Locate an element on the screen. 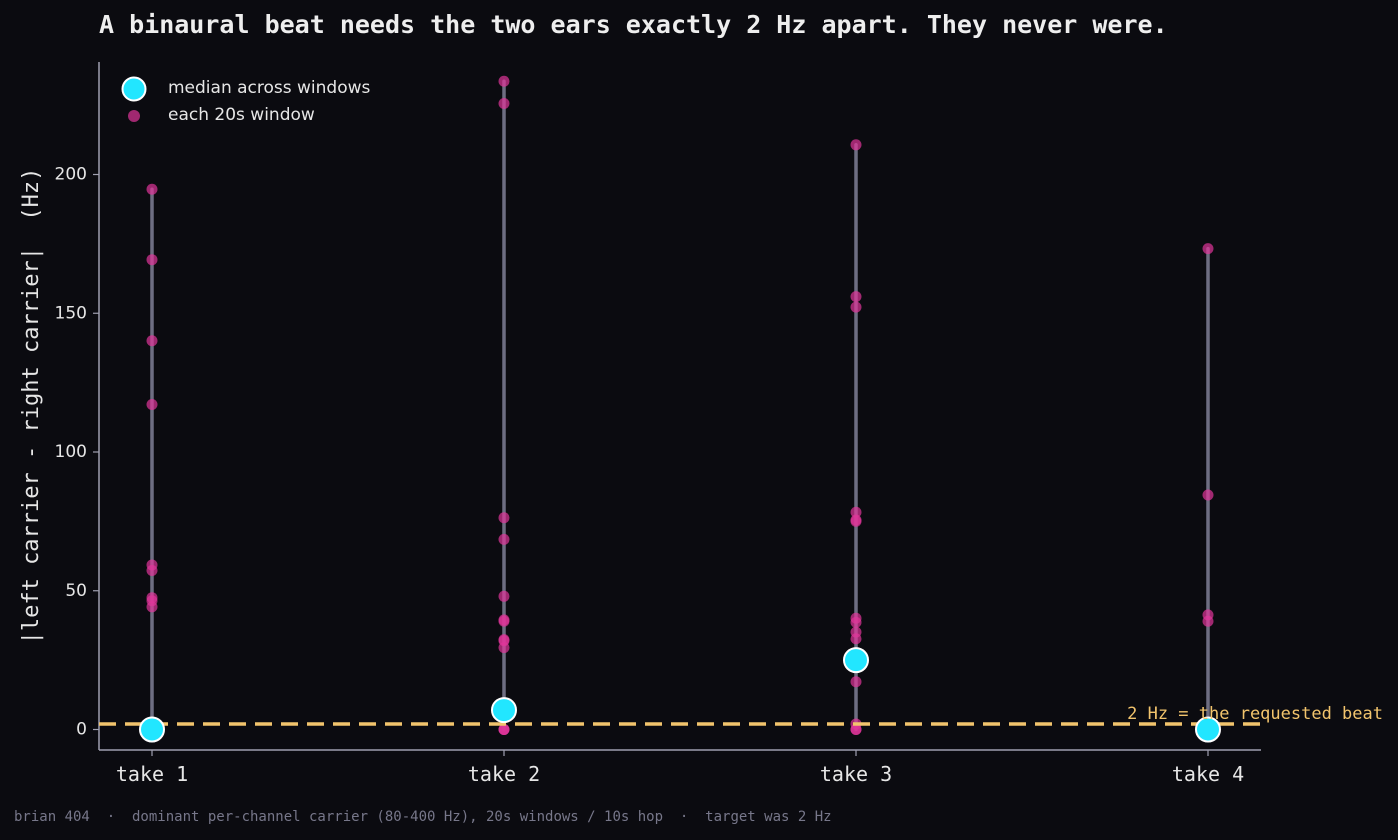 The image size is (1398, 840). y-tick-label: 50 is located at coordinates (76, 591).